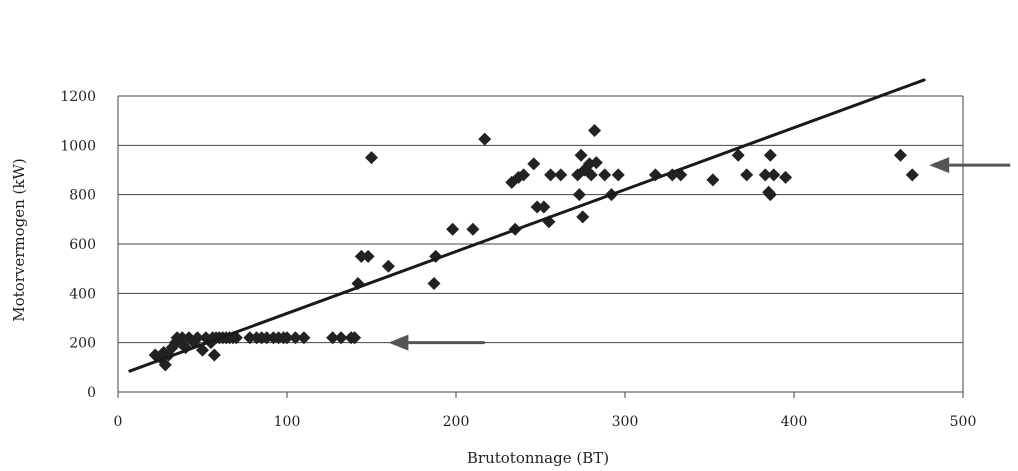 Image resolution: width=1018 pixels, height=471 pixels. What do you see at coordinates (939, 165) in the screenshot?
I see `arrow-1-head` at bounding box center [939, 165].